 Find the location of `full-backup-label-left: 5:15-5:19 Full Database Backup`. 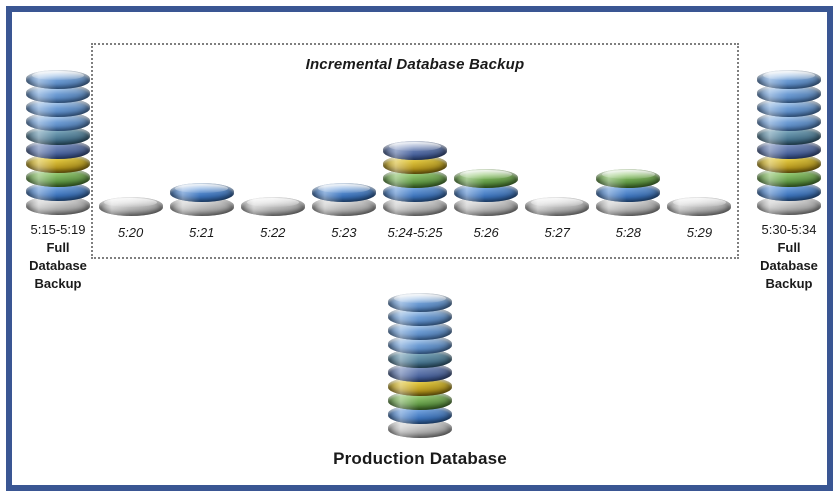

full-backup-label-left: 5:15-5:19 Full Database Backup is located at coordinates (58, 257).